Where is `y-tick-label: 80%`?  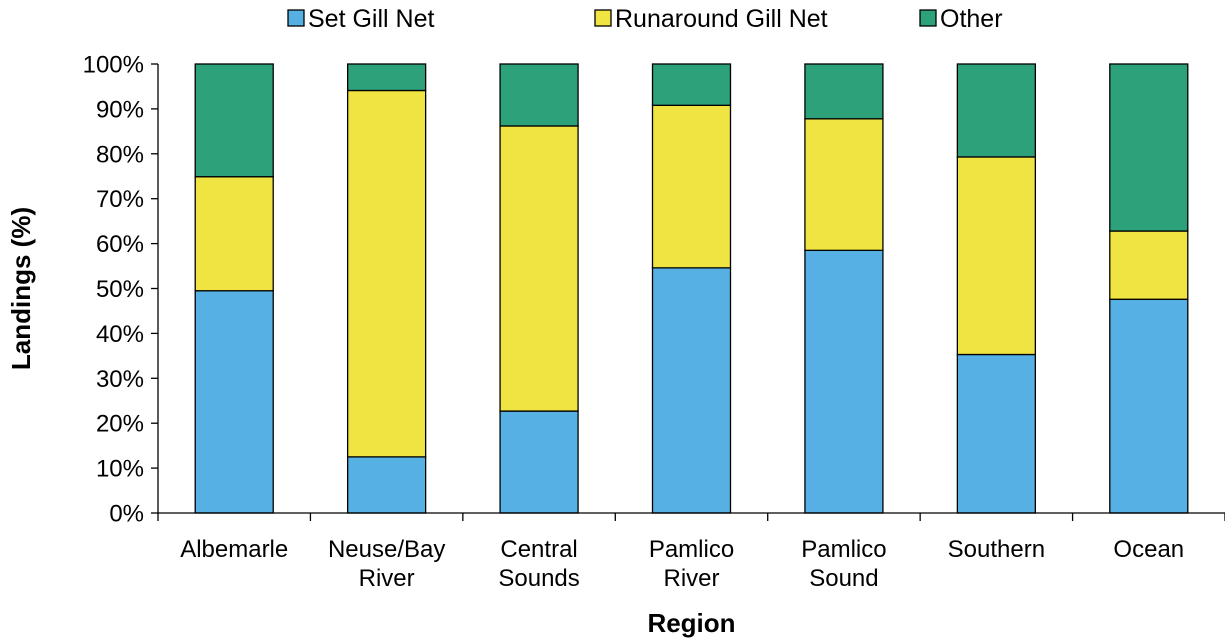 y-tick-label: 80% is located at coordinates (120, 154).